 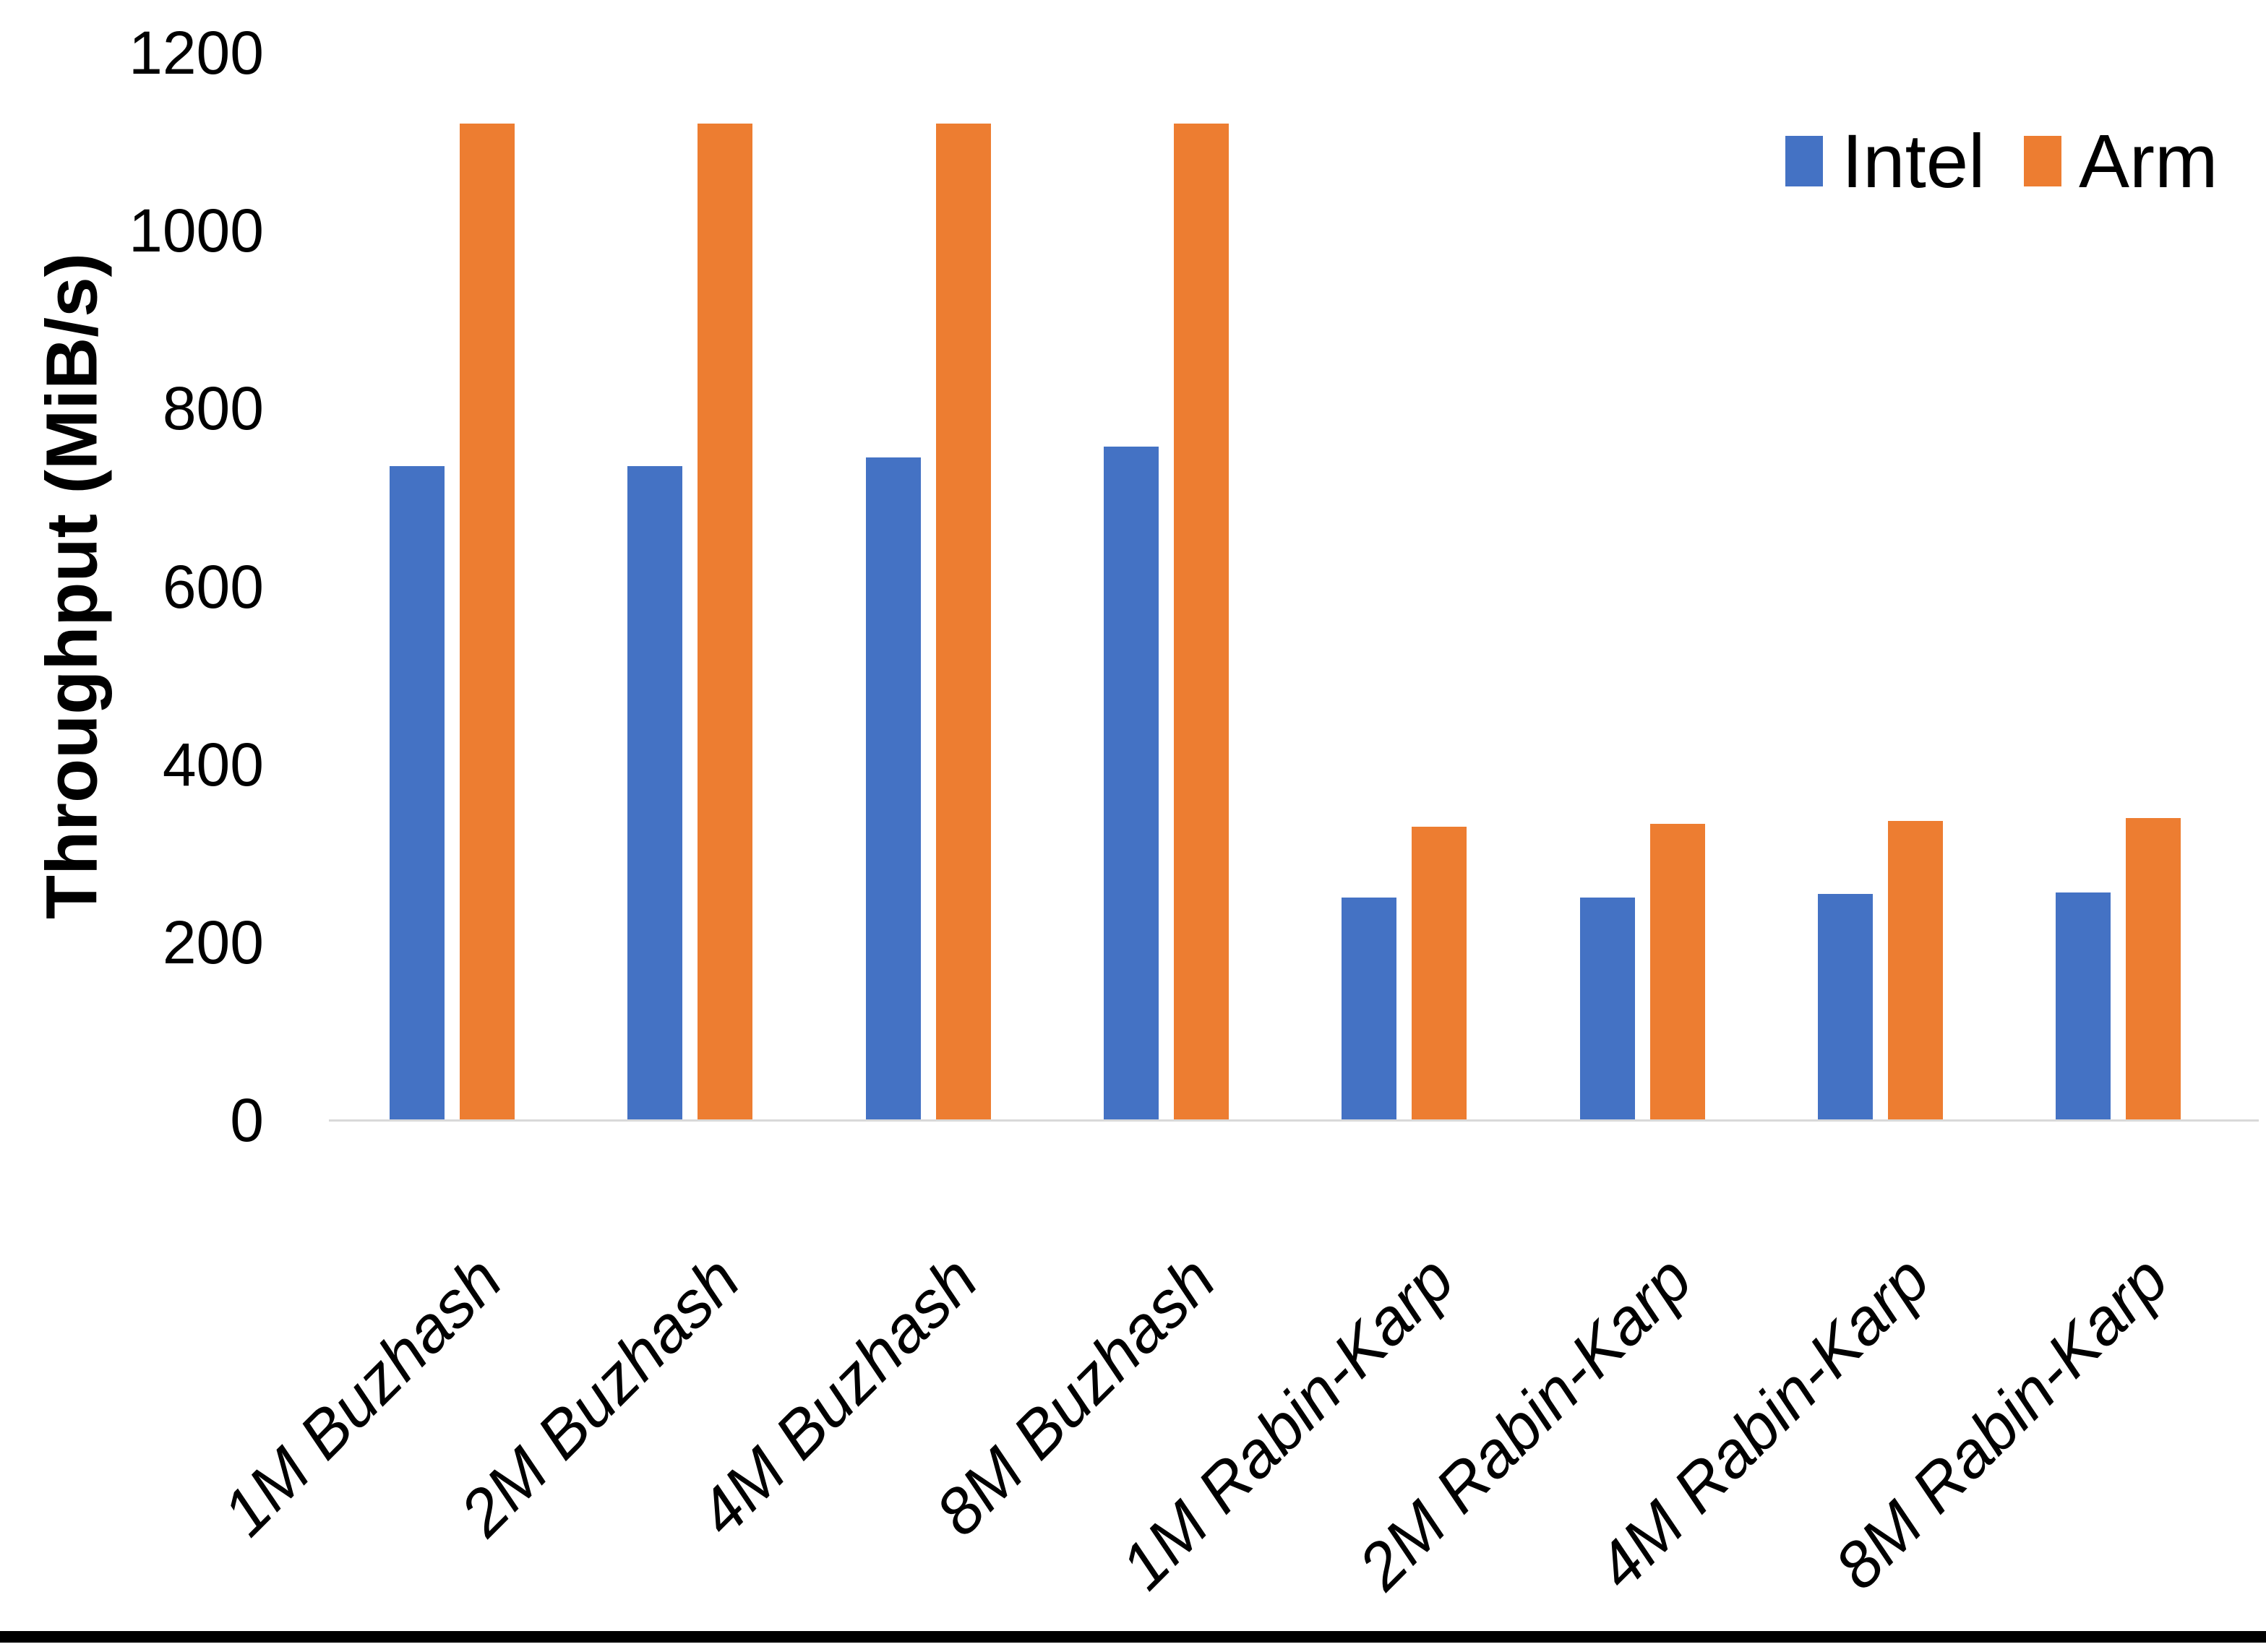 I want to click on bar-arm-4m-rabin-karp, so click(x=1915, y=970).